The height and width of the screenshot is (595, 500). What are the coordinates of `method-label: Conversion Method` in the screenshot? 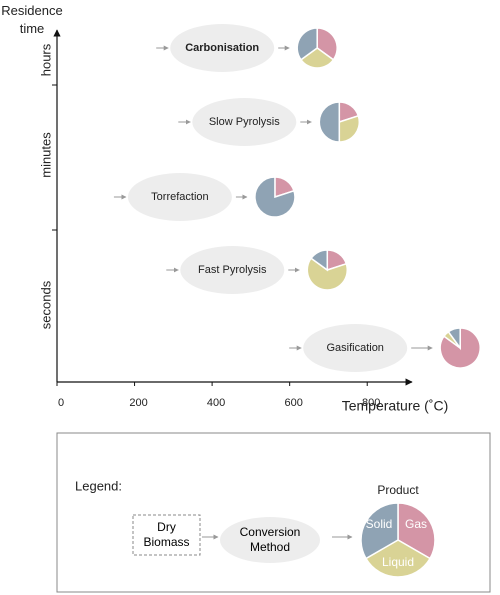 It's located at (270, 539).